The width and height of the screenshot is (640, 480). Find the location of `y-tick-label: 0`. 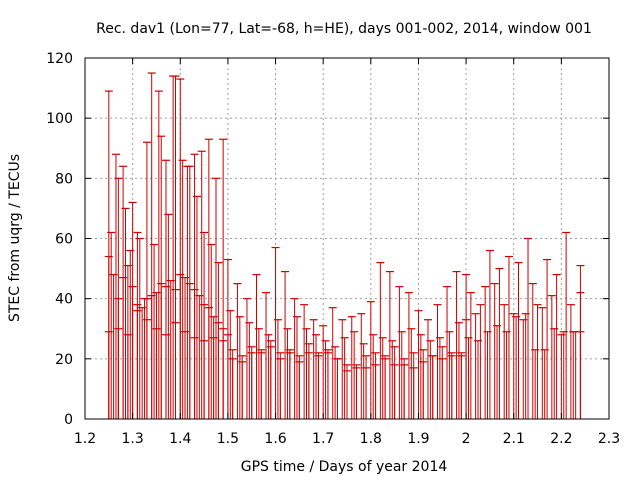

y-tick-label: 0 is located at coordinates (68, 420).